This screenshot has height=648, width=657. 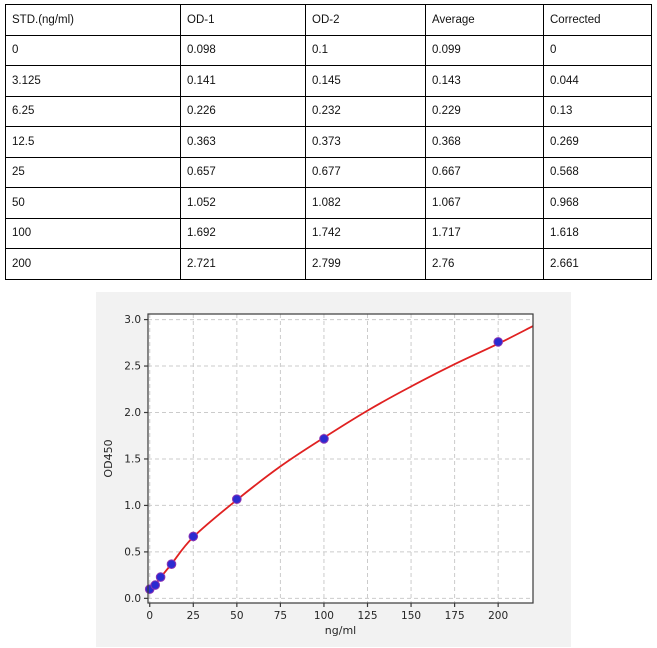 I want to click on table-cell: 0.657, so click(x=243, y=172).